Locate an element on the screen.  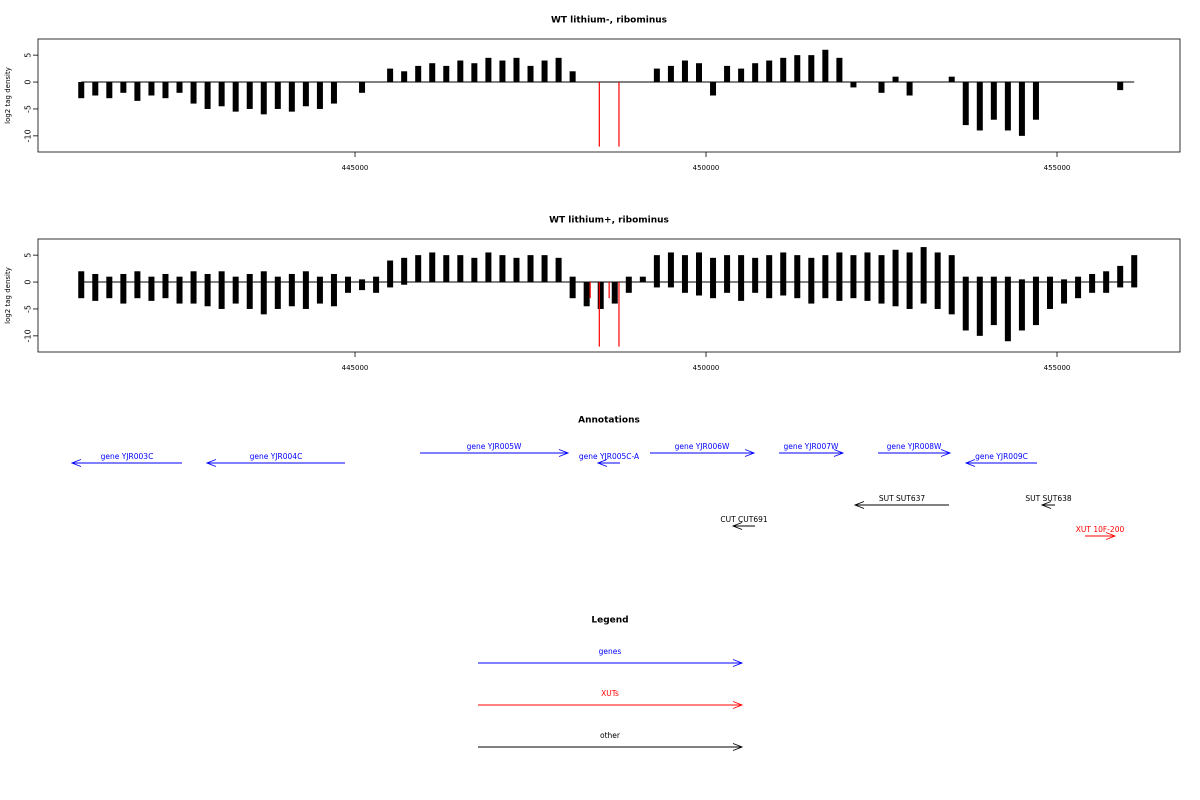
y-tick-label: 5 is located at coordinates (28, 55).